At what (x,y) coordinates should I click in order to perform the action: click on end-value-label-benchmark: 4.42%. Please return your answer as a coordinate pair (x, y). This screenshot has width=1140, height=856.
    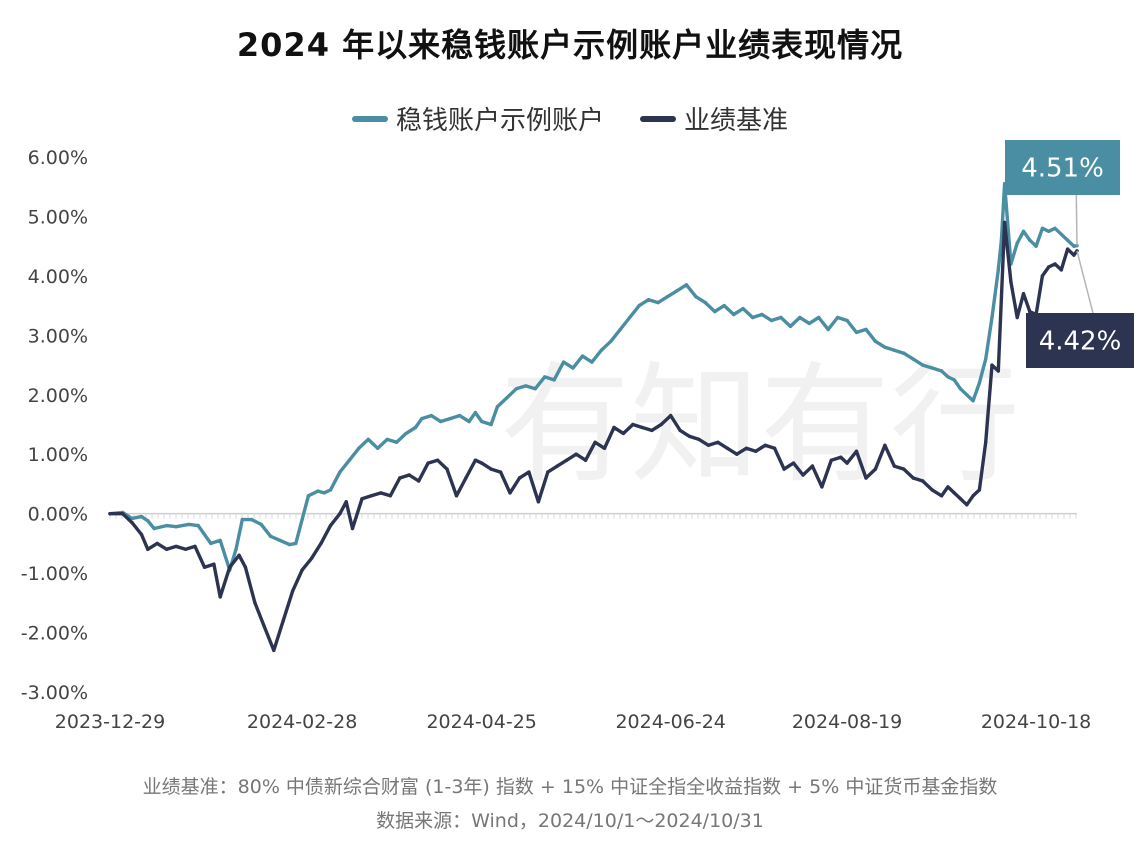
    Looking at the image, I should click on (1080, 342).